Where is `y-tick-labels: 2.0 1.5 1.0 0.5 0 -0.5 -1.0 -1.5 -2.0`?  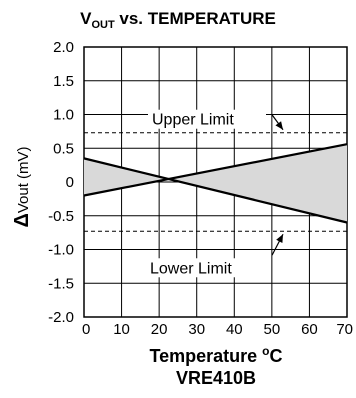
y-tick-labels: 2.0 1.5 1.0 0.5 0 -0.5 -1.0 -1.5 -2.0 is located at coordinates (61, 182).